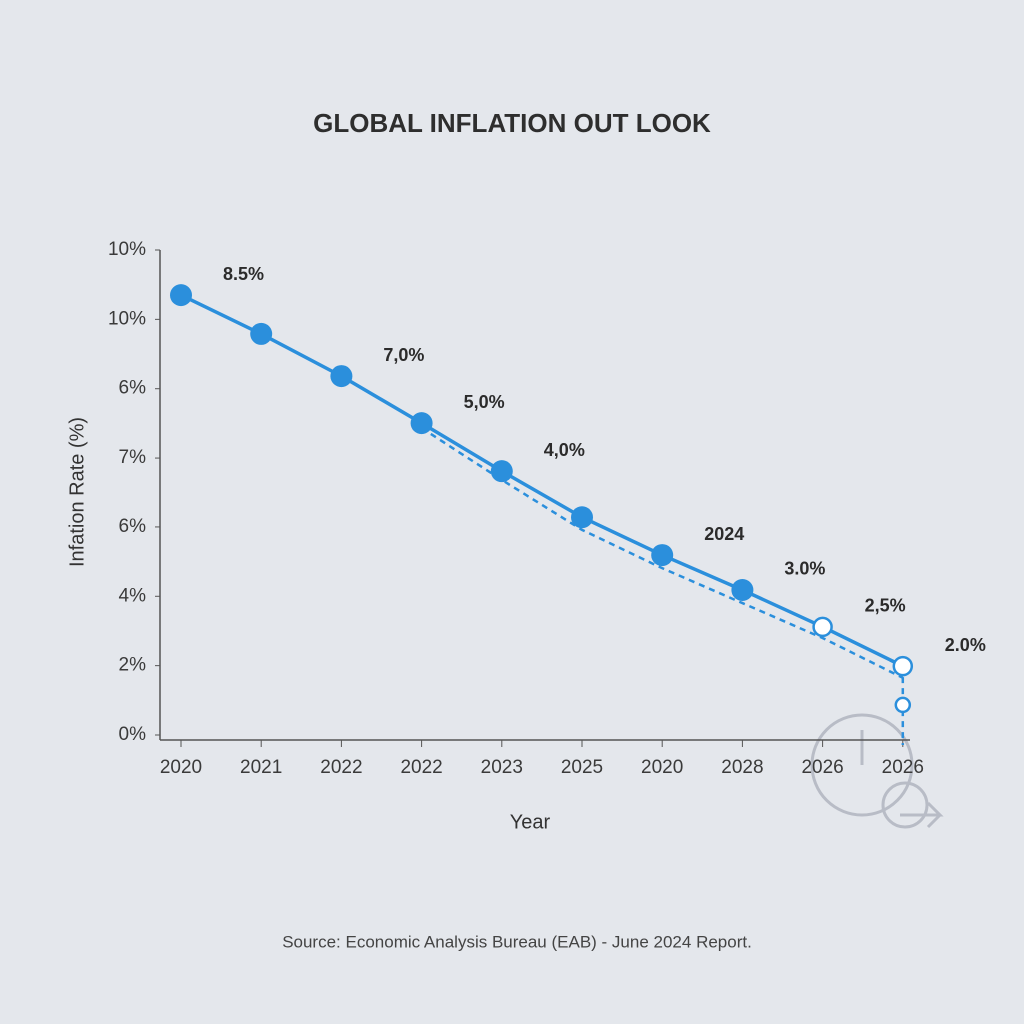 This screenshot has height=1024, width=1024. Describe the element at coordinates (724, 534) in the screenshot. I see `point-label: 2024` at that location.